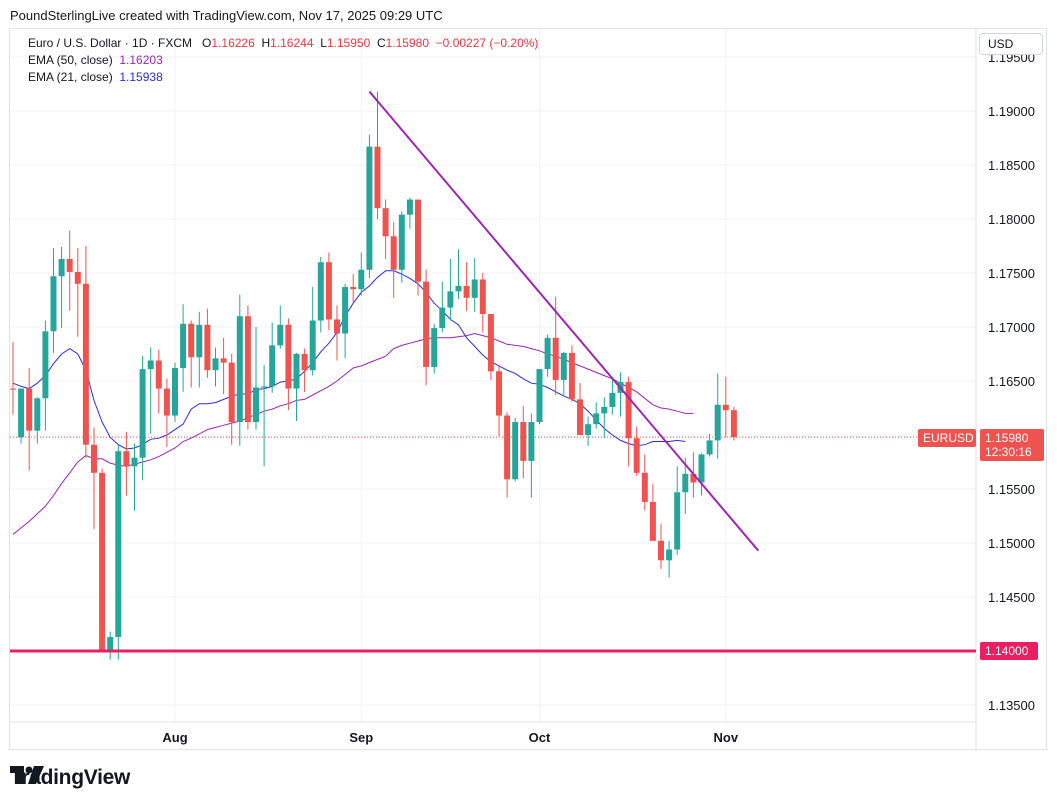 The width and height of the screenshot is (1057, 810). What do you see at coordinates (141, 60) in the screenshot?
I see `ema50-value: 1.16203` at bounding box center [141, 60].